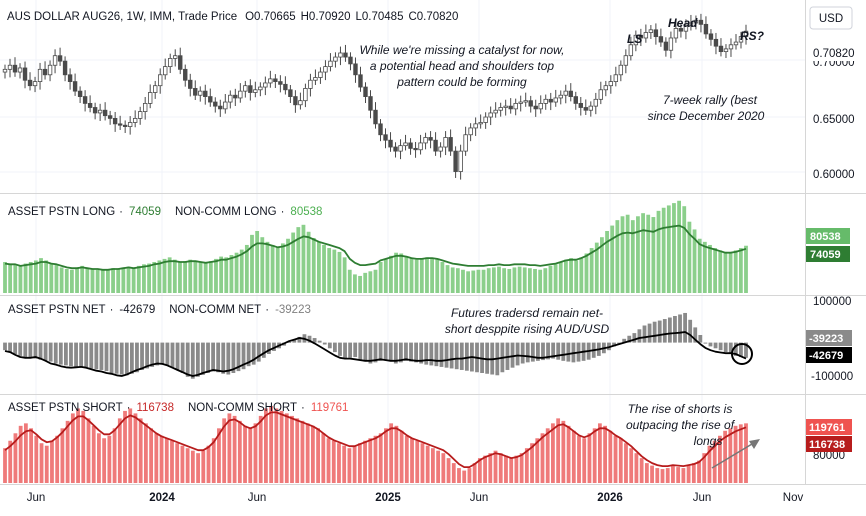 The image size is (866, 516). Describe the element at coordinates (415, 498) in the screenshot. I see `time-axis: Jun 2024 Jun 2025 Jun 2026 Jun Nov` at that location.